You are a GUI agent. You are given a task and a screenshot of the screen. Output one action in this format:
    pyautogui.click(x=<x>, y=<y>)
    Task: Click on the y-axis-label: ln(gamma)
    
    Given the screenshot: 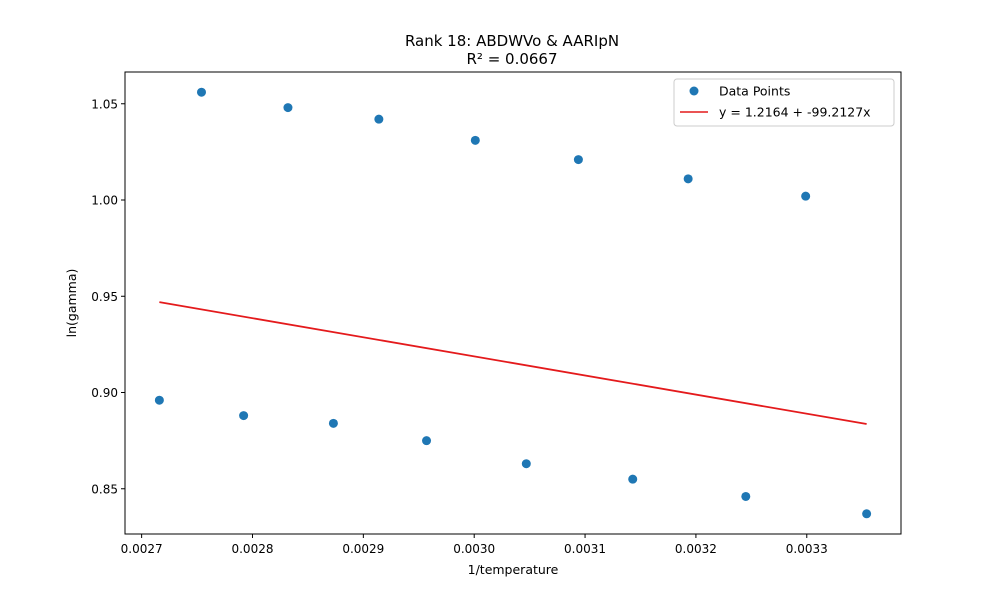 What is the action you would take?
    pyautogui.click(x=71, y=303)
    